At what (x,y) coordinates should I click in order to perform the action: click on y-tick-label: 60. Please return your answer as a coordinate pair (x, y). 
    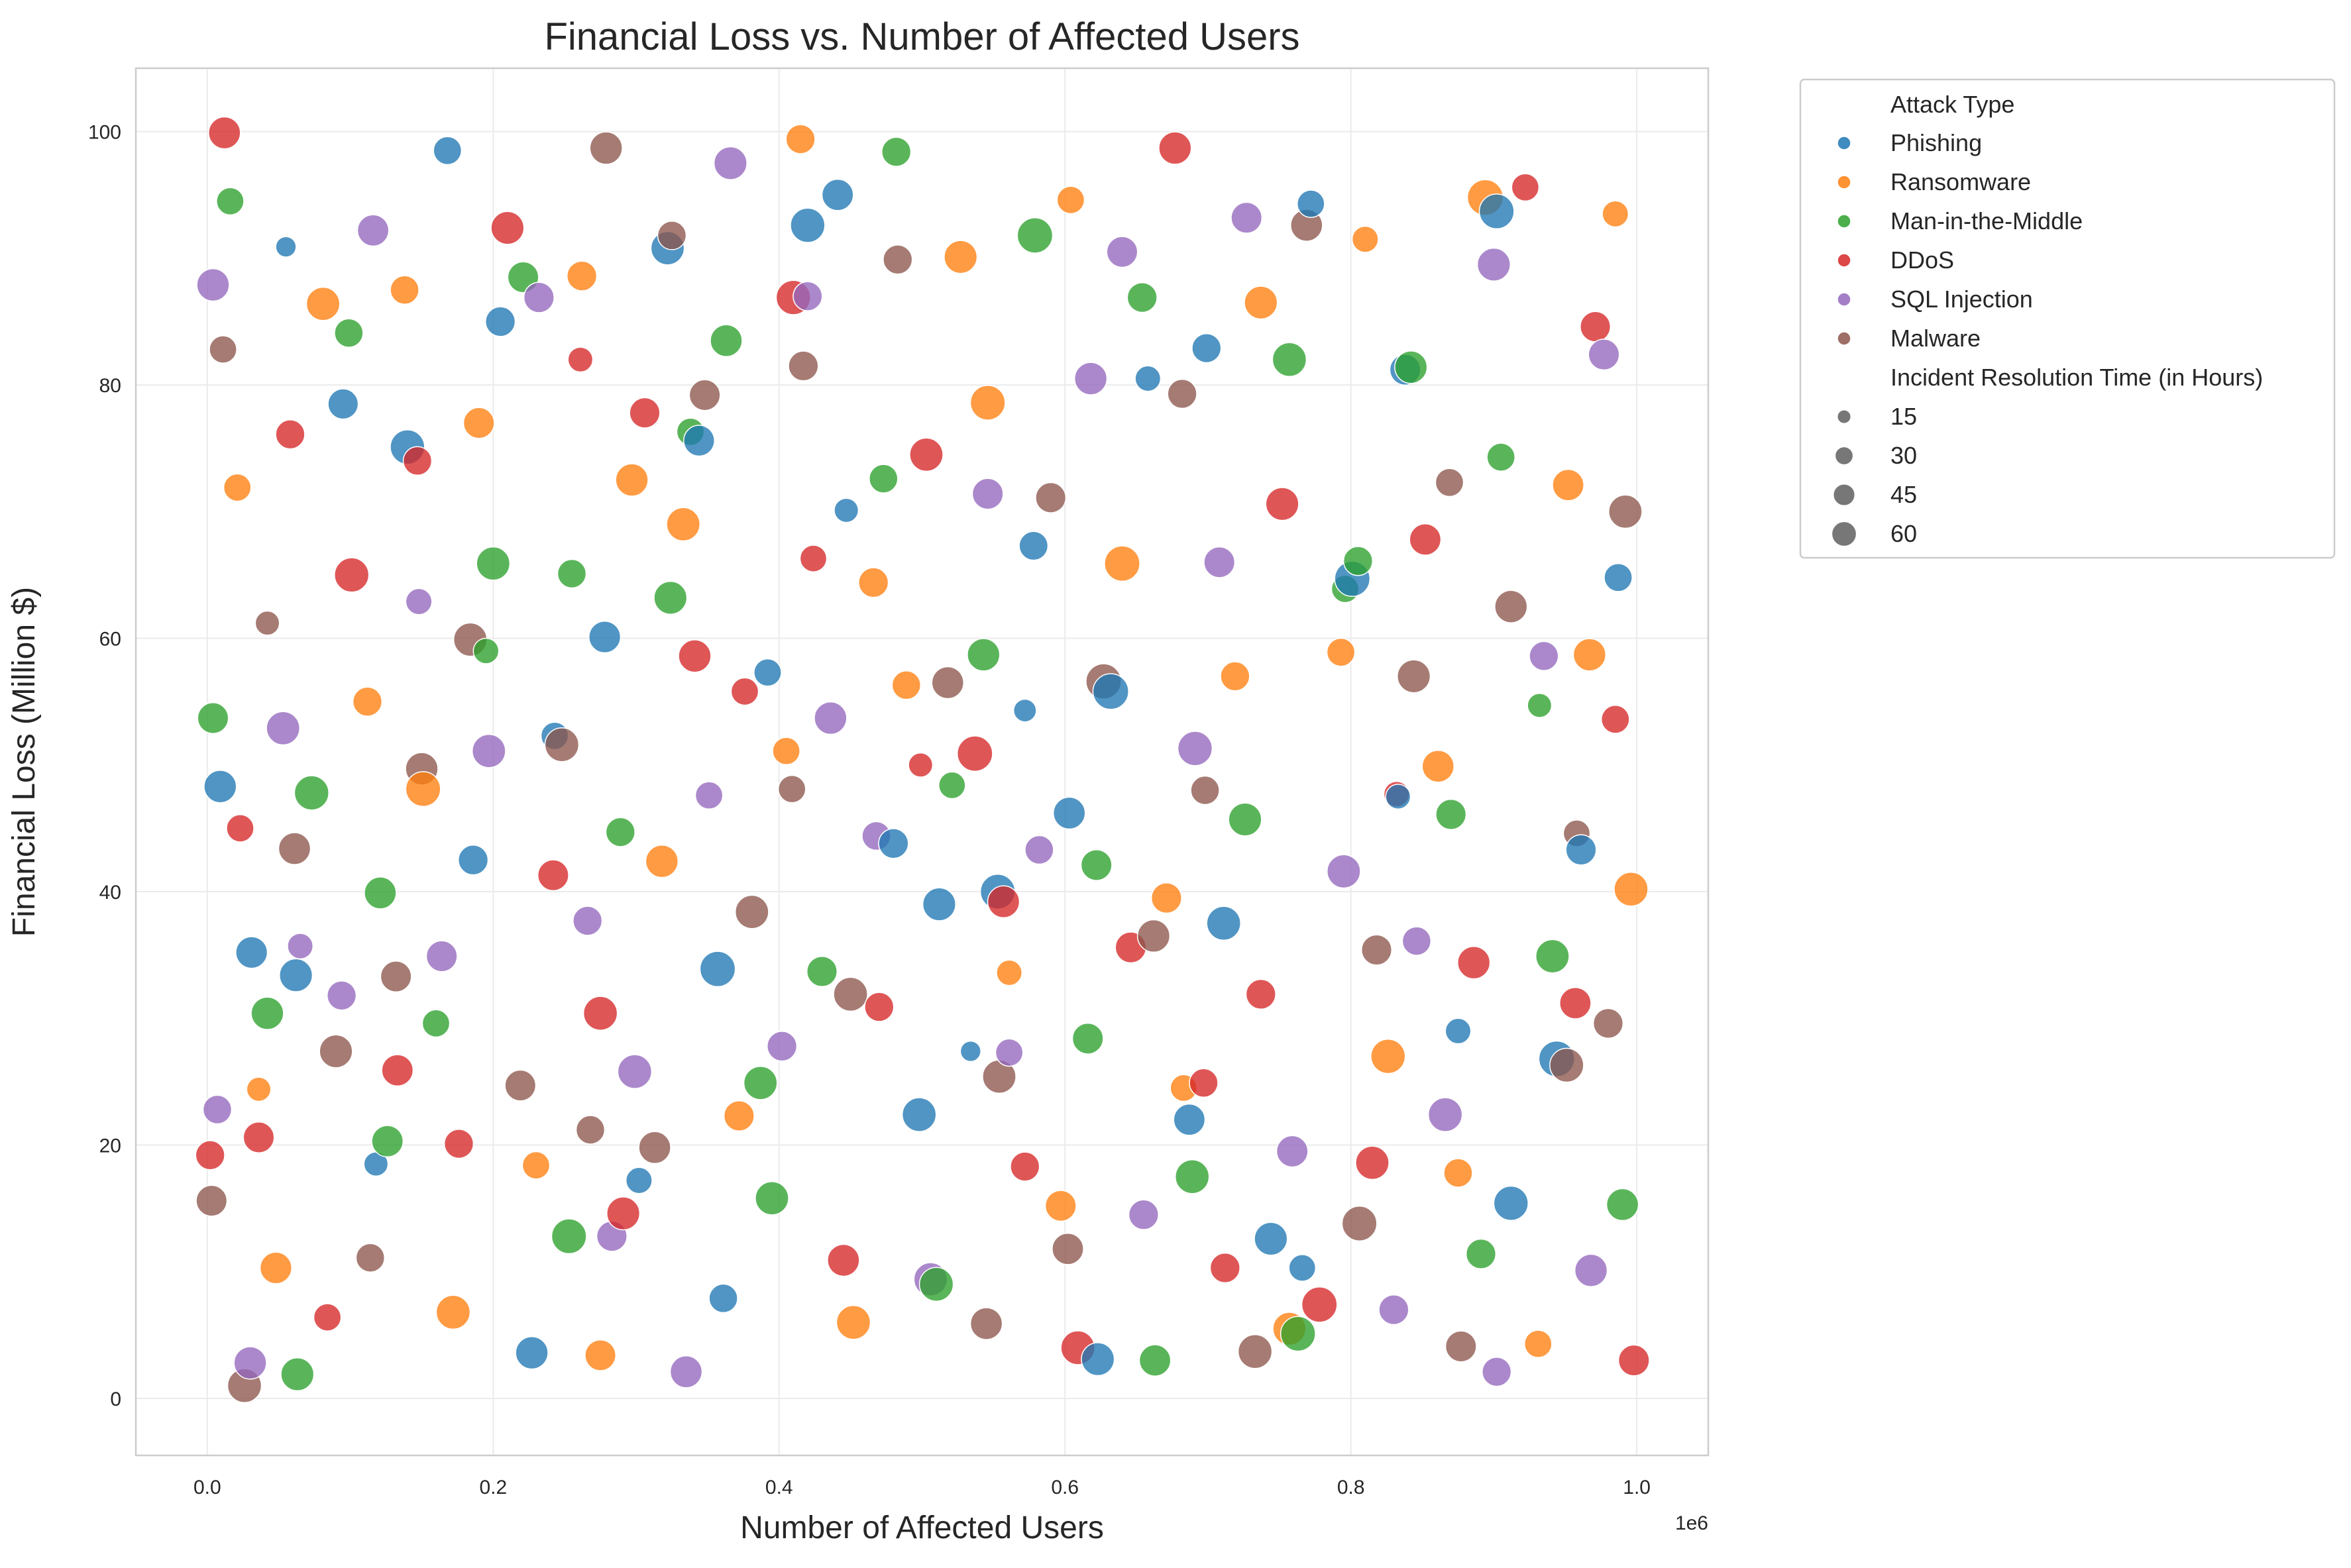
    Looking at the image, I should click on (110, 640).